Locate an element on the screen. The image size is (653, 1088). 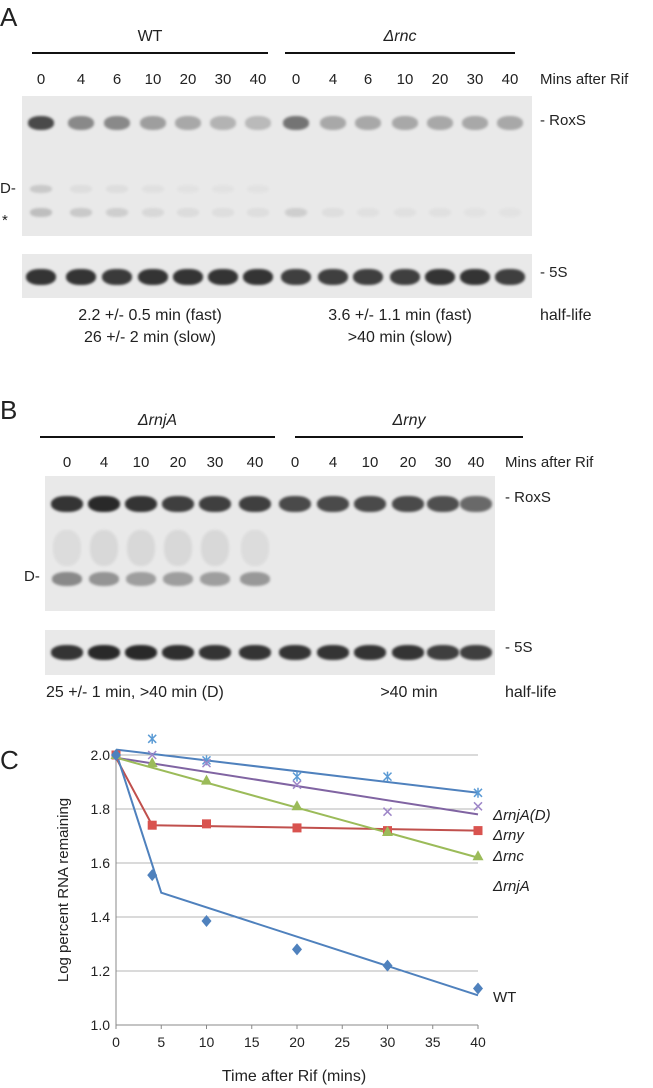
x-tick-label: 20 is located at coordinates (297, 1042).